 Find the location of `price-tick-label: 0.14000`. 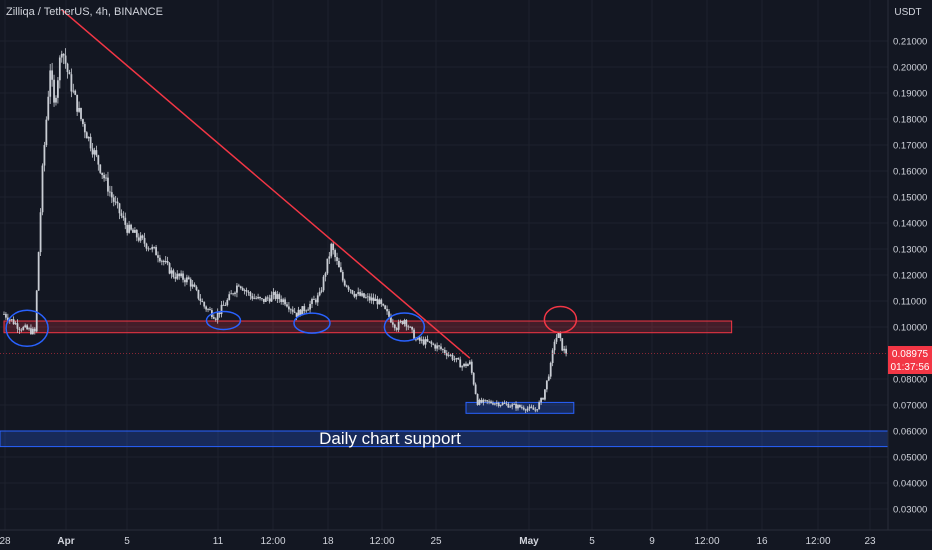

price-tick-label: 0.14000 is located at coordinates (910, 224).